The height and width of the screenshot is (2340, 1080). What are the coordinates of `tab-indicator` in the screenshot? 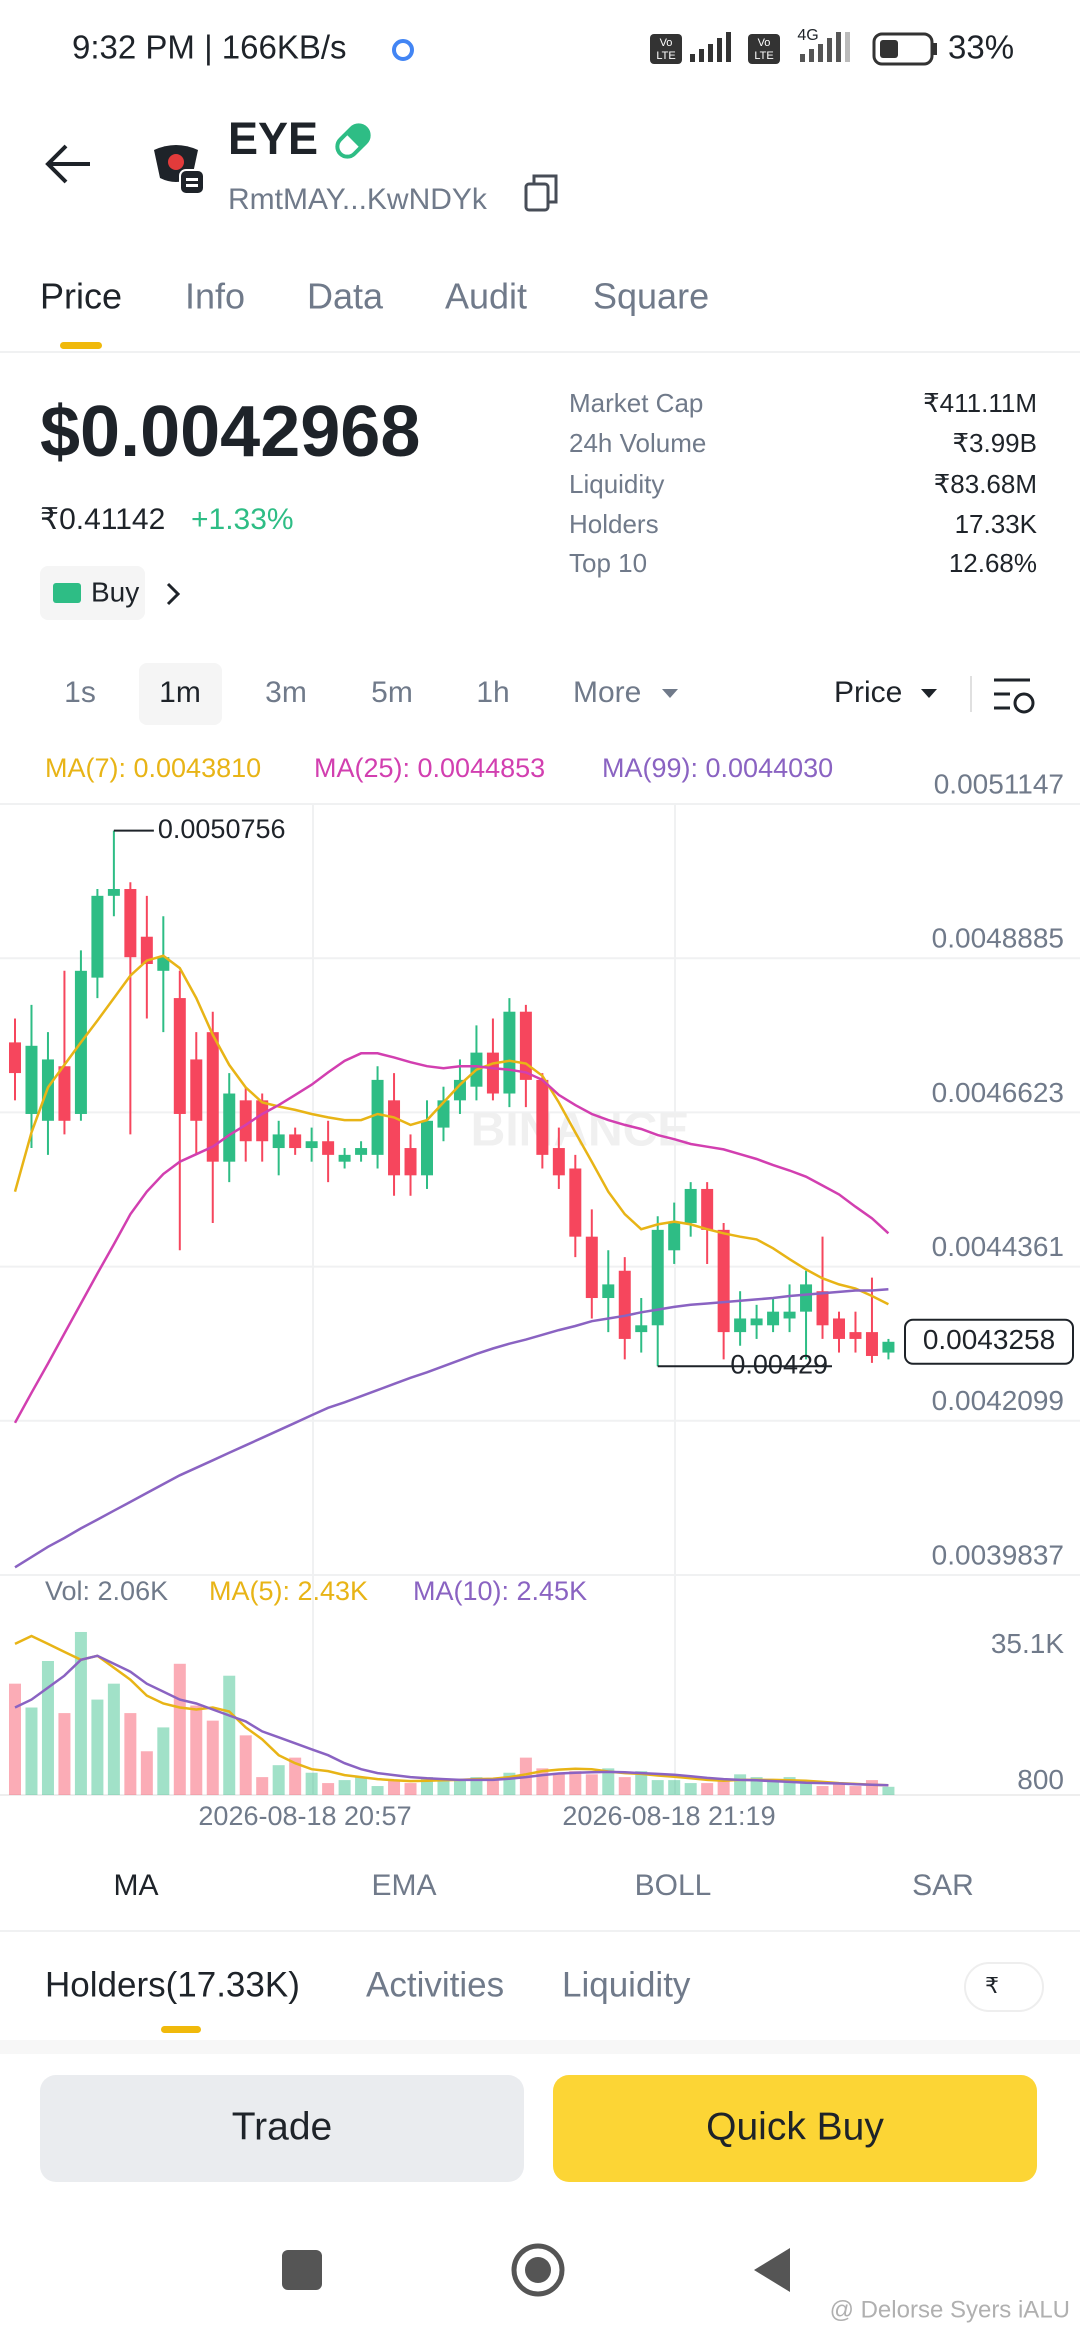 It's located at (181, 2029).